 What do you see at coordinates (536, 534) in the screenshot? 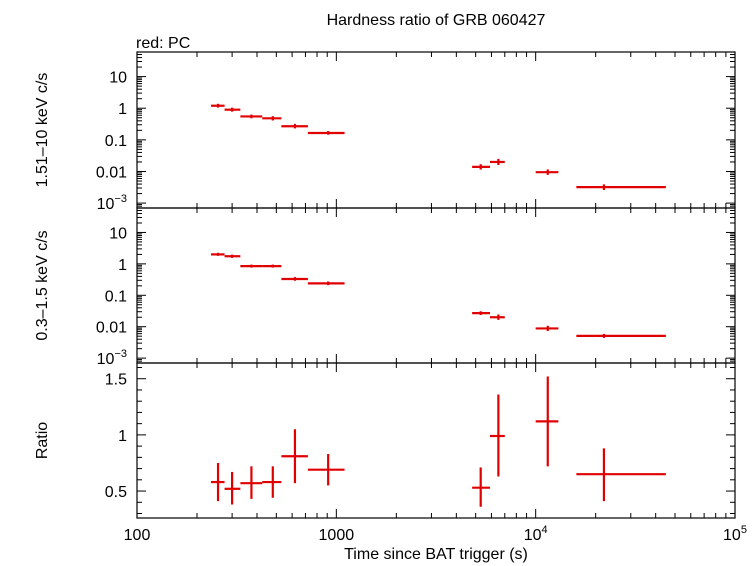
I see `x-tick-label: 10⁴` at bounding box center [536, 534].